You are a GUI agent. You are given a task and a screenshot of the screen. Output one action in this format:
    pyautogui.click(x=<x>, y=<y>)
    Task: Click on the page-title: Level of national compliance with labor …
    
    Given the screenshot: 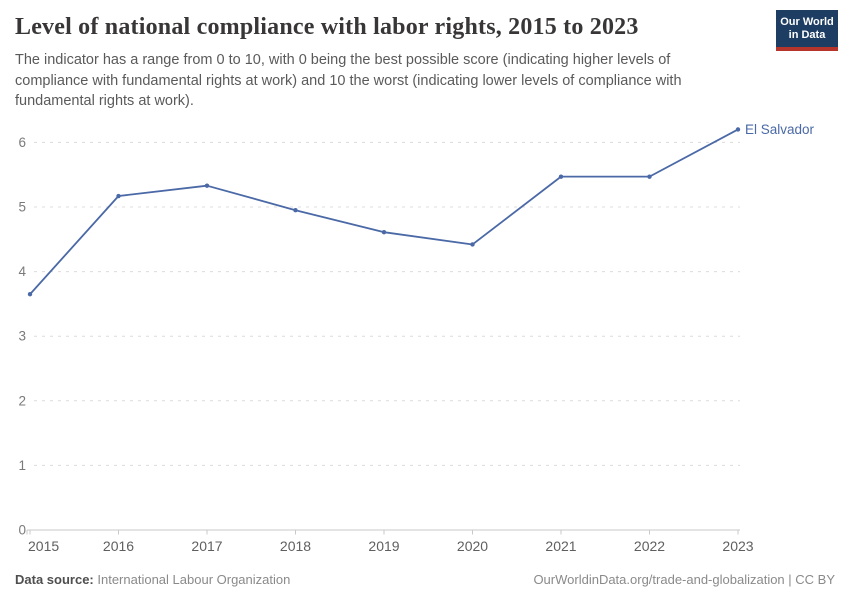 What is the action you would take?
    pyautogui.click(x=327, y=27)
    